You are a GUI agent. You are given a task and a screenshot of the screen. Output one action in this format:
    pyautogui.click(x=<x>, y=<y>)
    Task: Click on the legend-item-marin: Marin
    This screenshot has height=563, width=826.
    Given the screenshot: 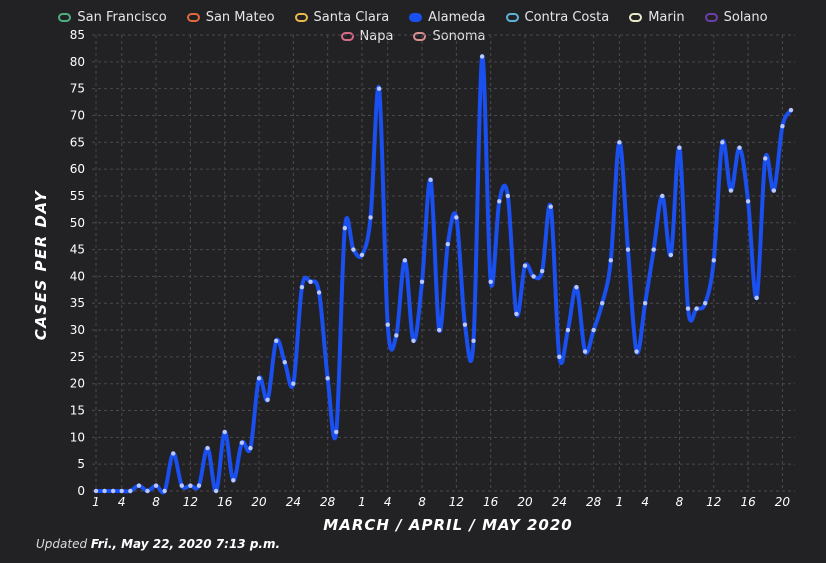 What is the action you would take?
    pyautogui.click(x=657, y=17)
    